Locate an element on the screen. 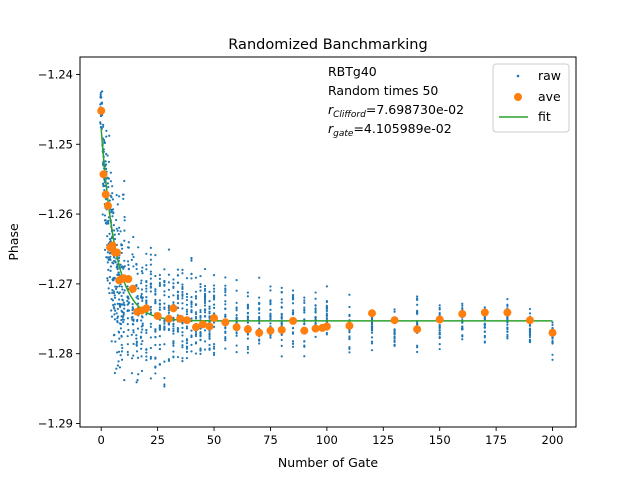 Image resolution: width=640 pixels, height=480 pixels. annotation-line-1: RBTg40 is located at coordinates (352, 71).